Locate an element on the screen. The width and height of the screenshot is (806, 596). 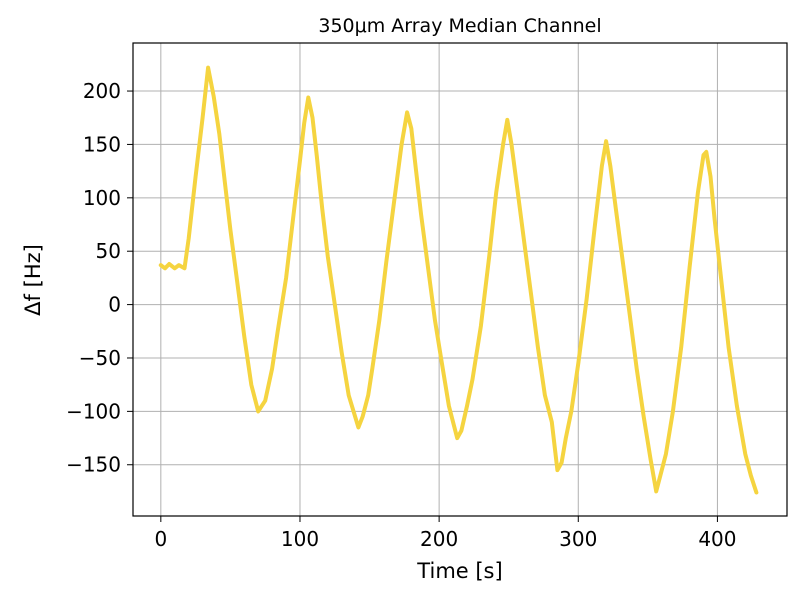
x-tick-label: 0 is located at coordinates (160, 539).